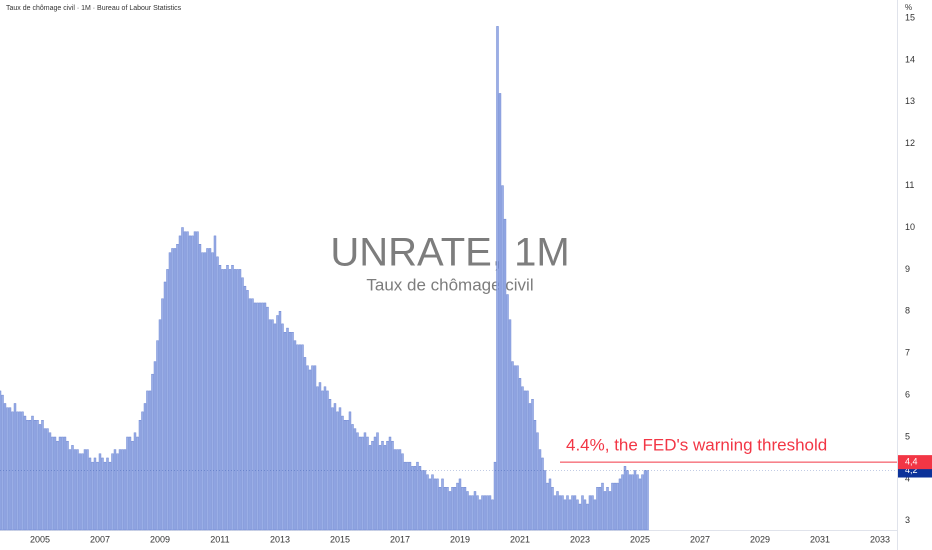 This screenshot has height=550, width=932. I want to click on x-tick-label: 2021, so click(520, 539).